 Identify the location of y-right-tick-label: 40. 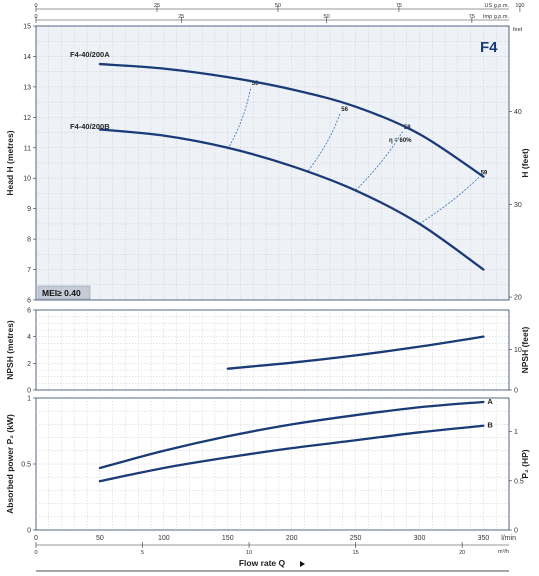
(518, 112).